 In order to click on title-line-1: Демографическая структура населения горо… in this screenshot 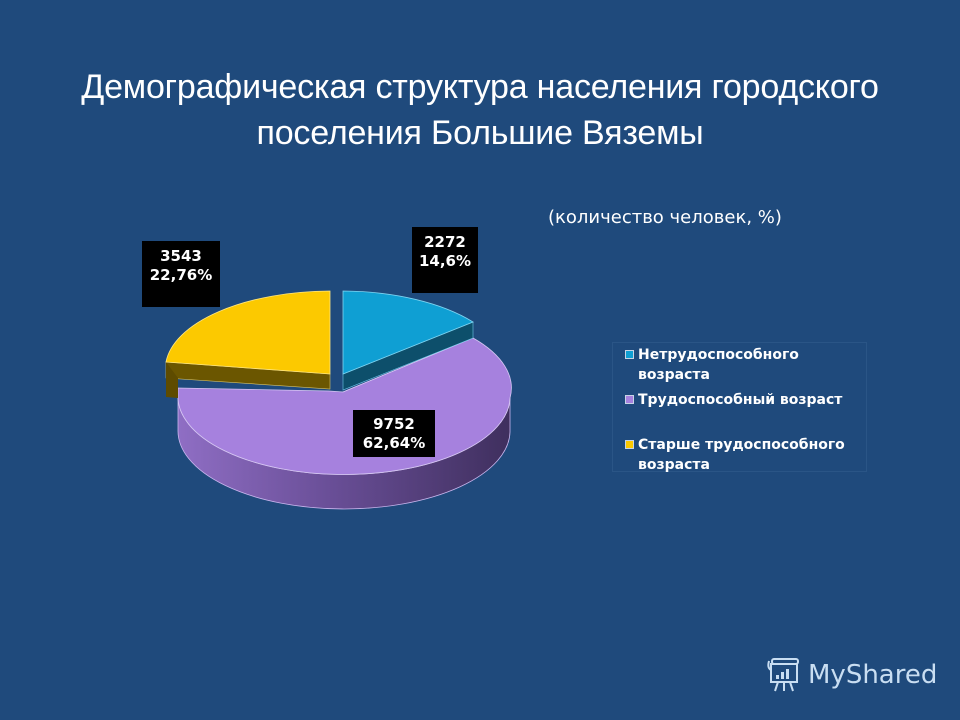, I will do `click(480, 87)`.